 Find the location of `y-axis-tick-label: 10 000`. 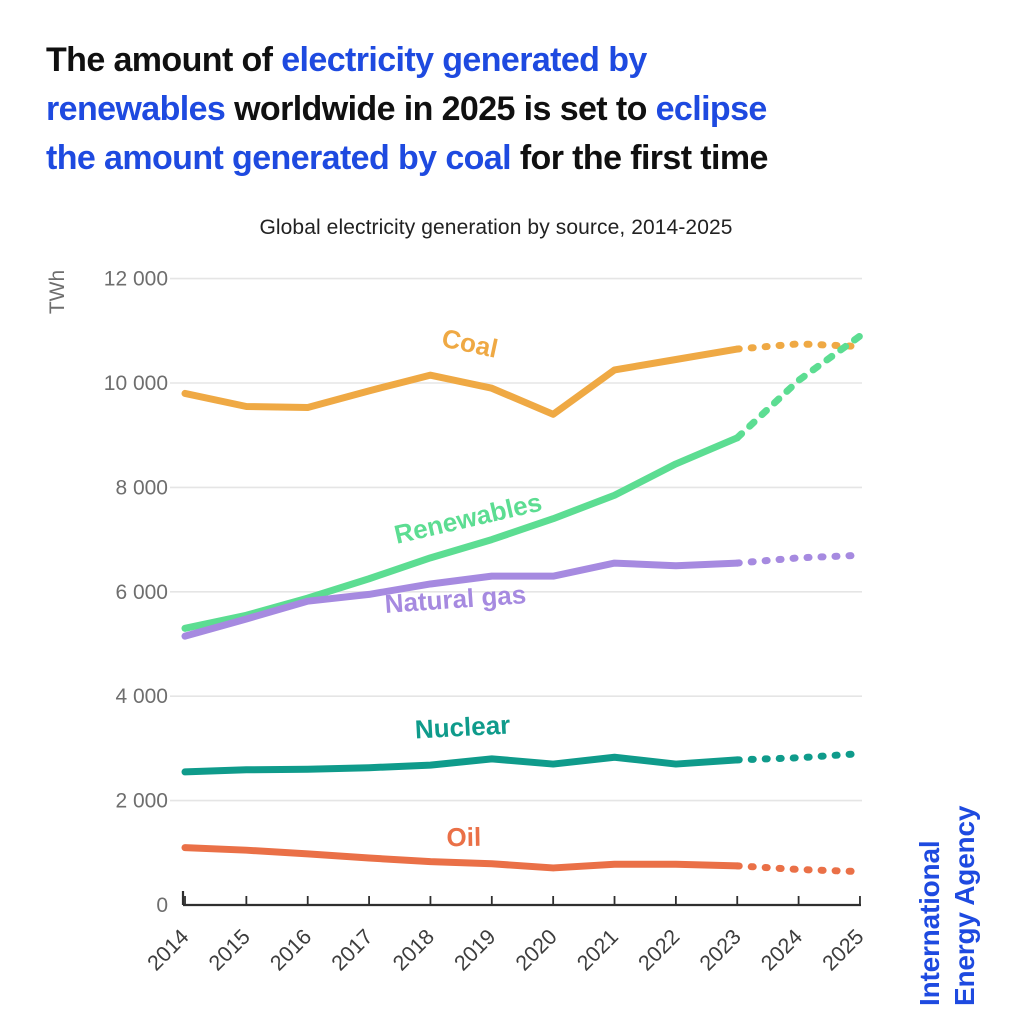

y-axis-tick-label: 10 000 is located at coordinates (136, 383).